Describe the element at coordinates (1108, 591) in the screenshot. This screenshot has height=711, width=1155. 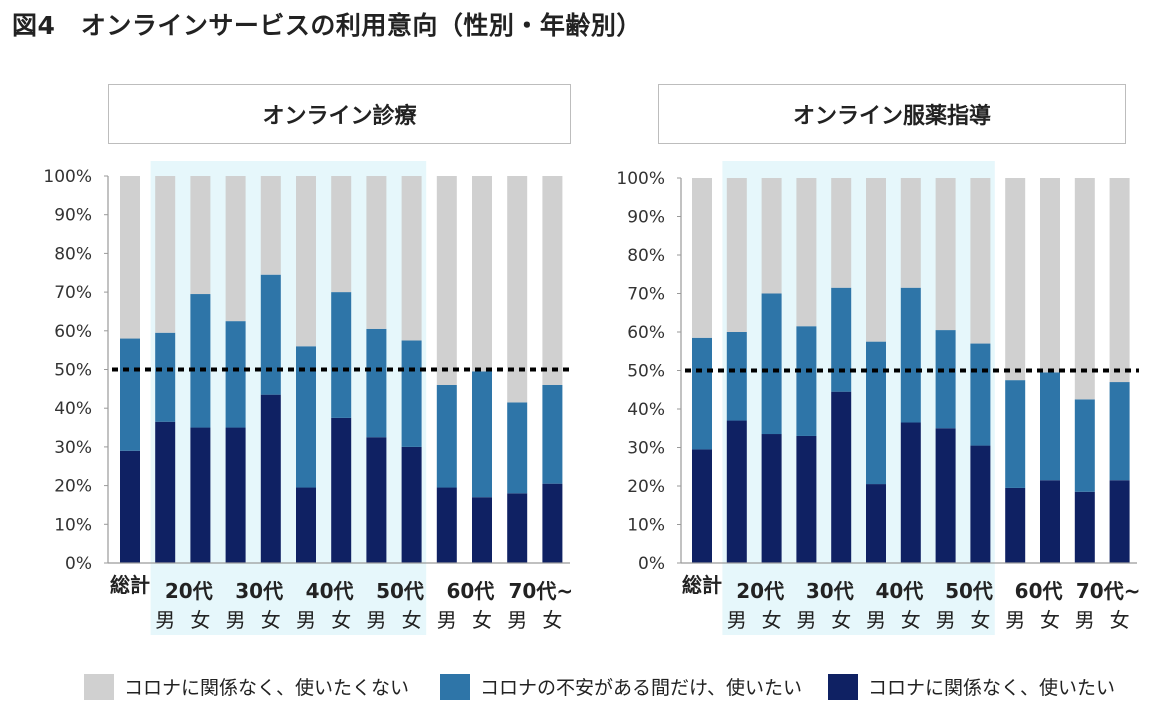
I see `medication-x-group-label: 70代~` at that location.